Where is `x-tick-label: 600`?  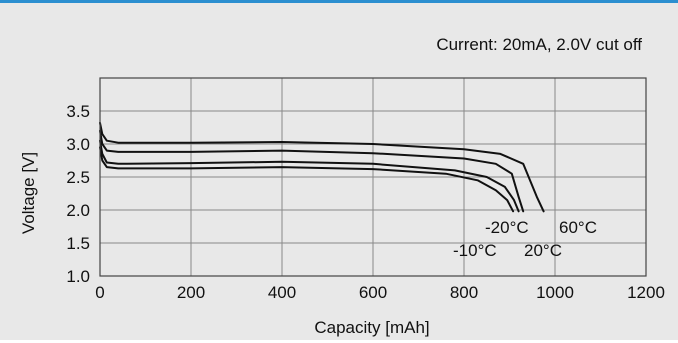
x-tick-label: 600 is located at coordinates (373, 292).